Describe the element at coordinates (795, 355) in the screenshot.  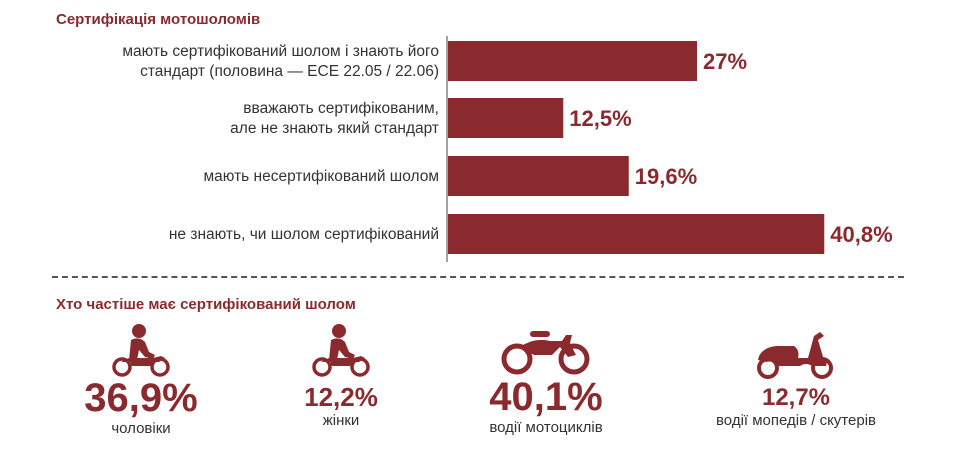
I see `scooter-icon` at that location.